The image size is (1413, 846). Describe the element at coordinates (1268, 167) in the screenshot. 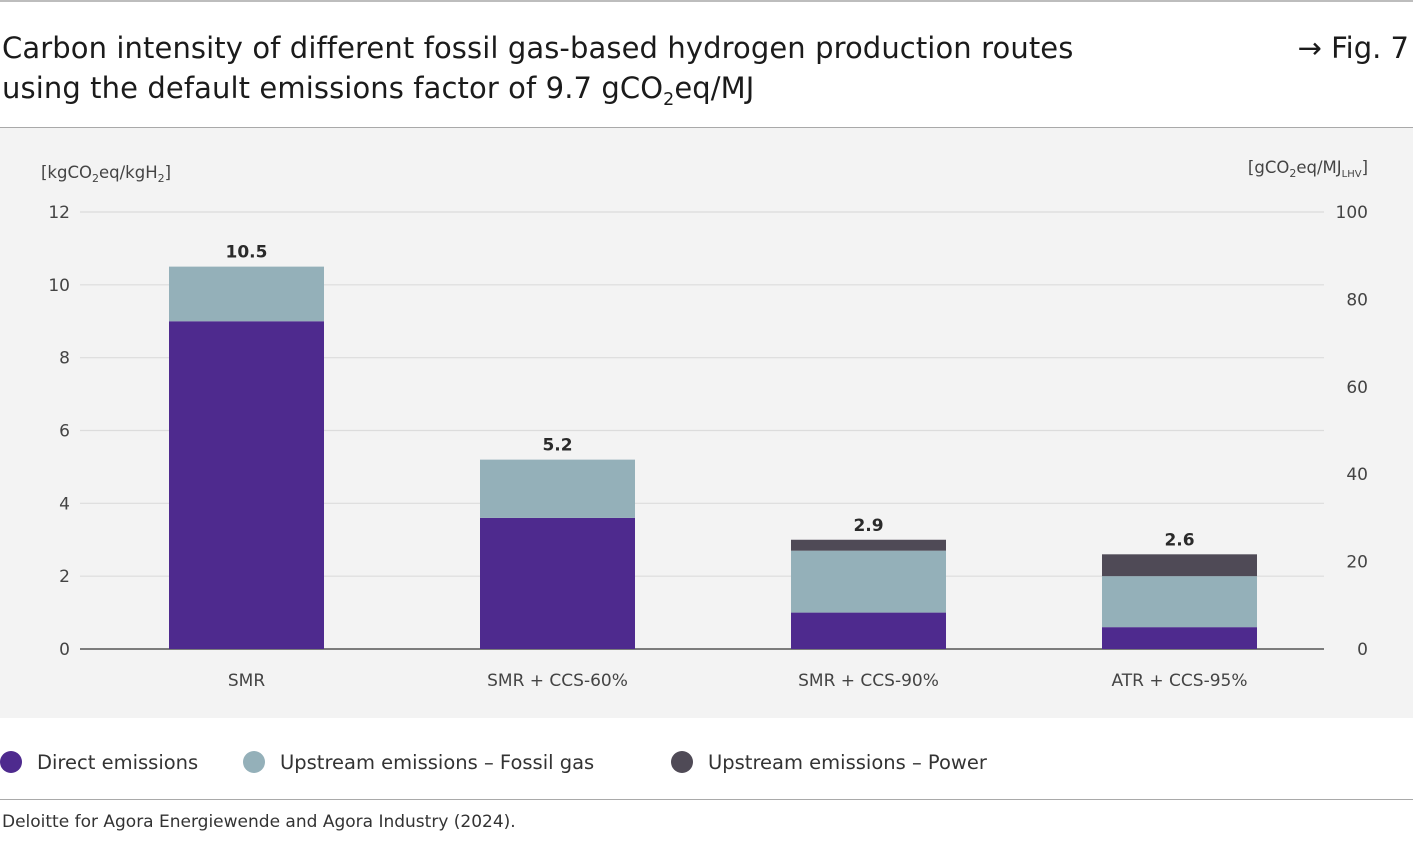

I see `right-unit-prefix: [gCO` at that location.